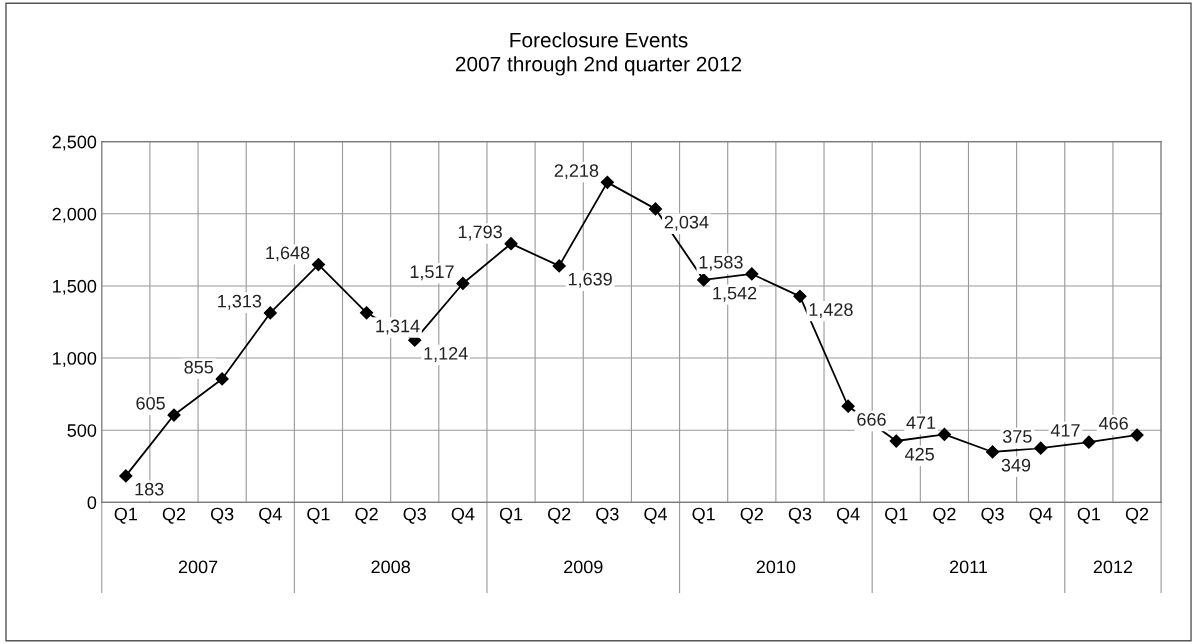 The height and width of the screenshot is (644, 1197). I want to click on data-label: 466, so click(1113, 423).